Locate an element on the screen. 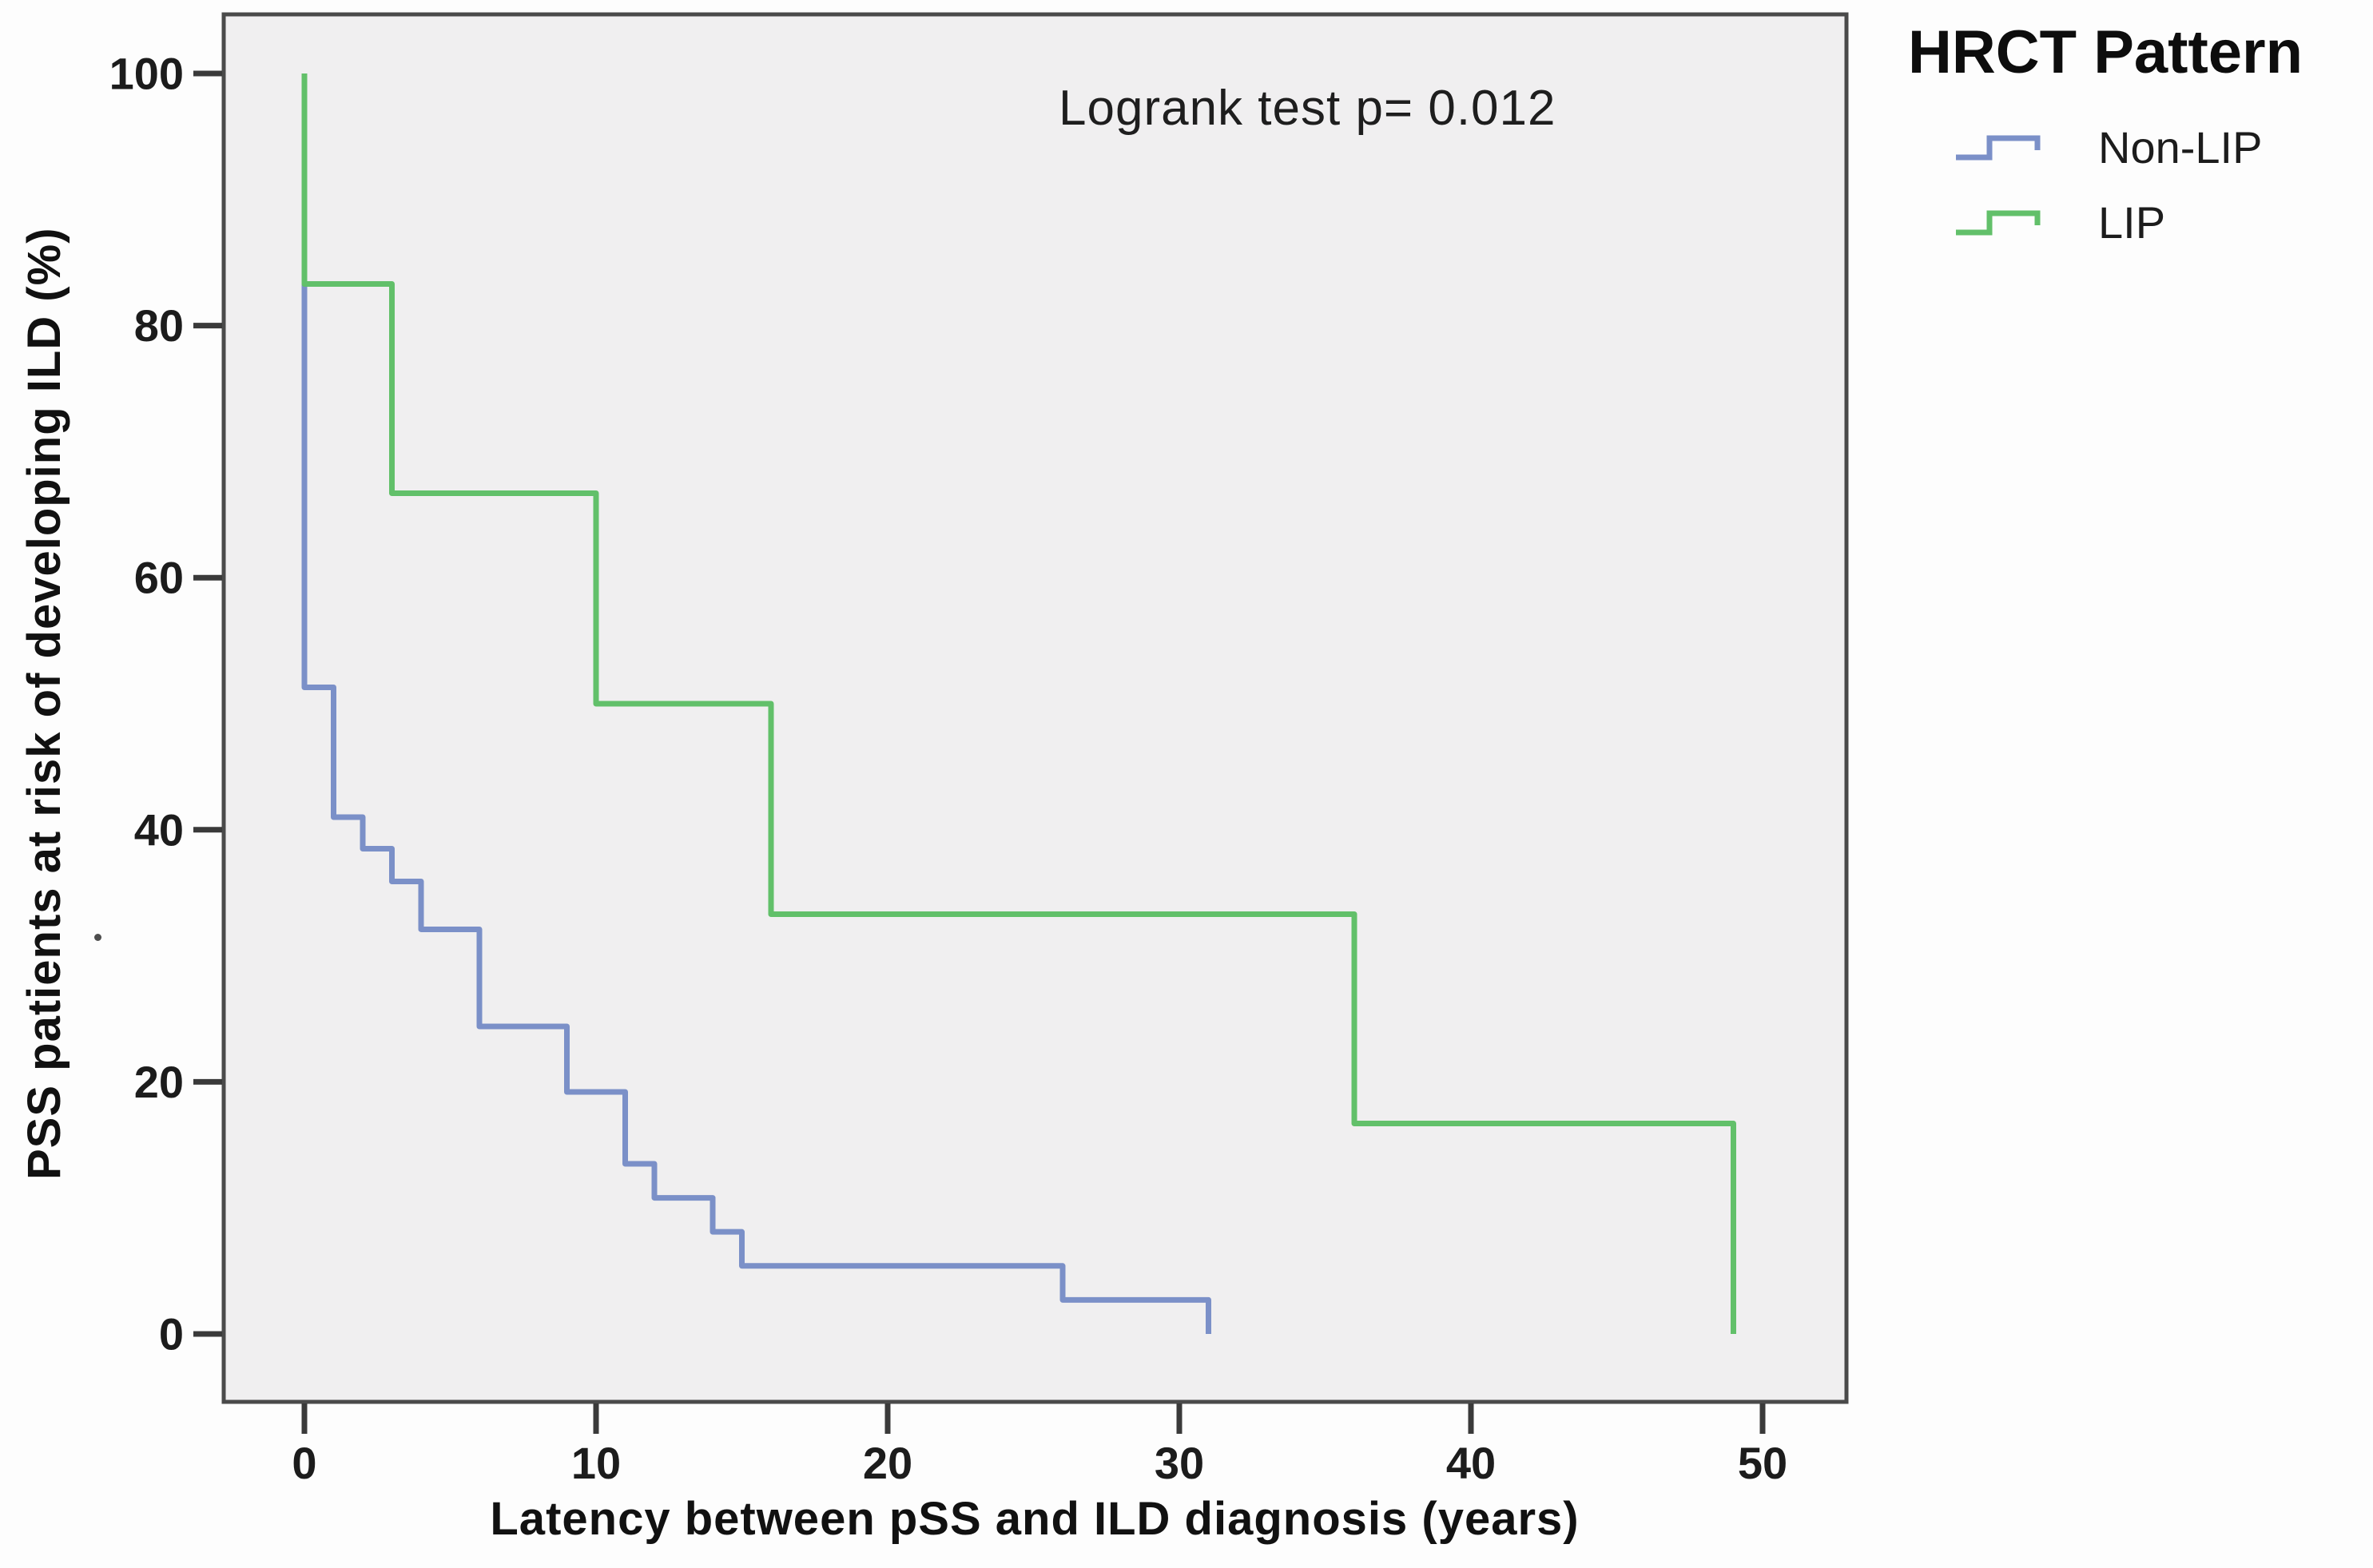 Image resolution: width=2373 pixels, height=1568 pixels. legend-title: HRCT Pattern is located at coordinates (2105, 52).